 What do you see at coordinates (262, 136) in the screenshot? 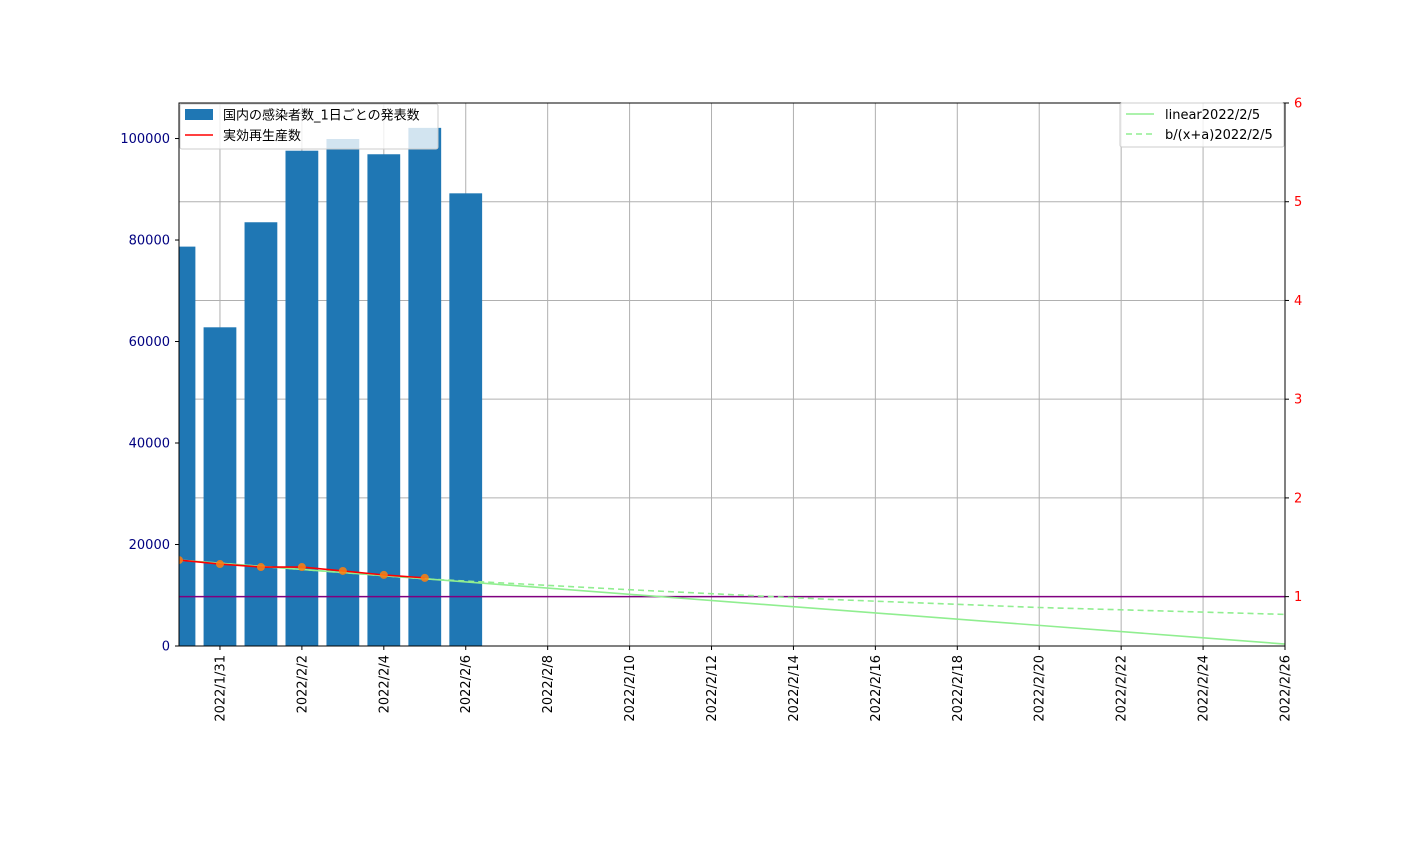
I see `legend-label: 実効再生産数` at bounding box center [262, 136].